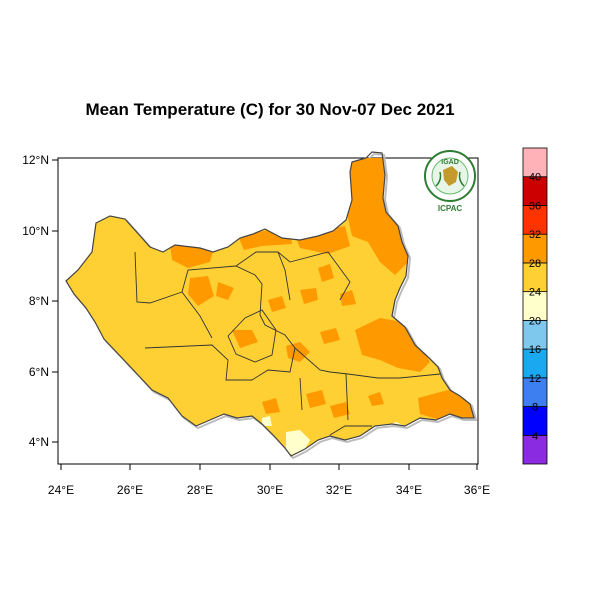 This screenshot has width=600, height=600. What do you see at coordinates (339, 490) in the screenshot?
I see `x-tick-label: 32°E` at bounding box center [339, 490].